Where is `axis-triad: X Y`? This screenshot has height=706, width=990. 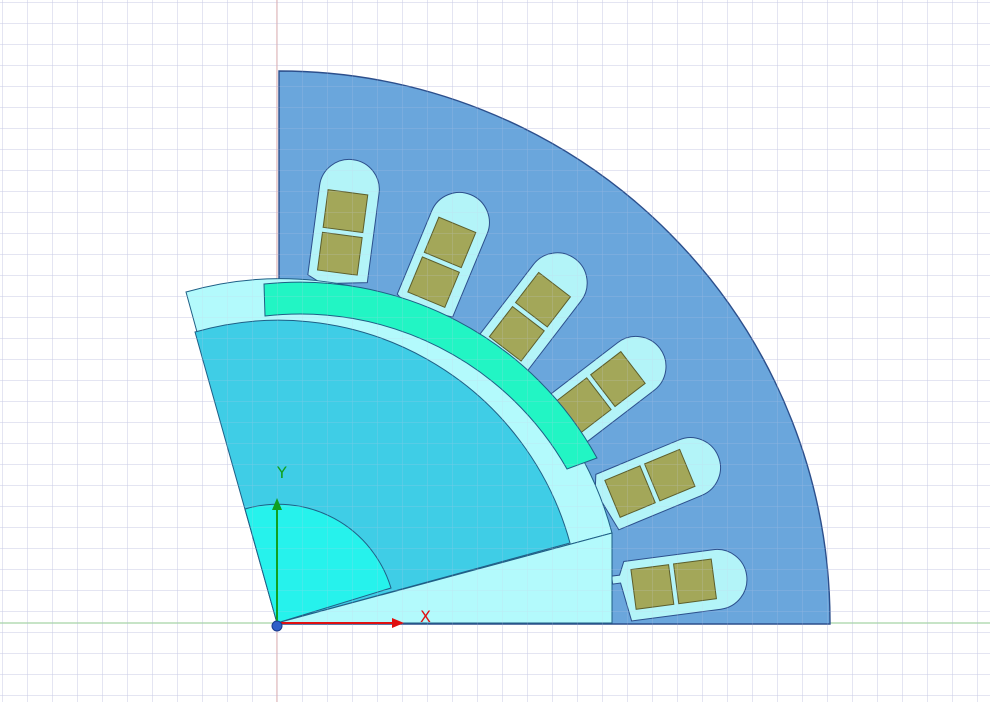 axis-triad: X Y is located at coordinates (351, 547).